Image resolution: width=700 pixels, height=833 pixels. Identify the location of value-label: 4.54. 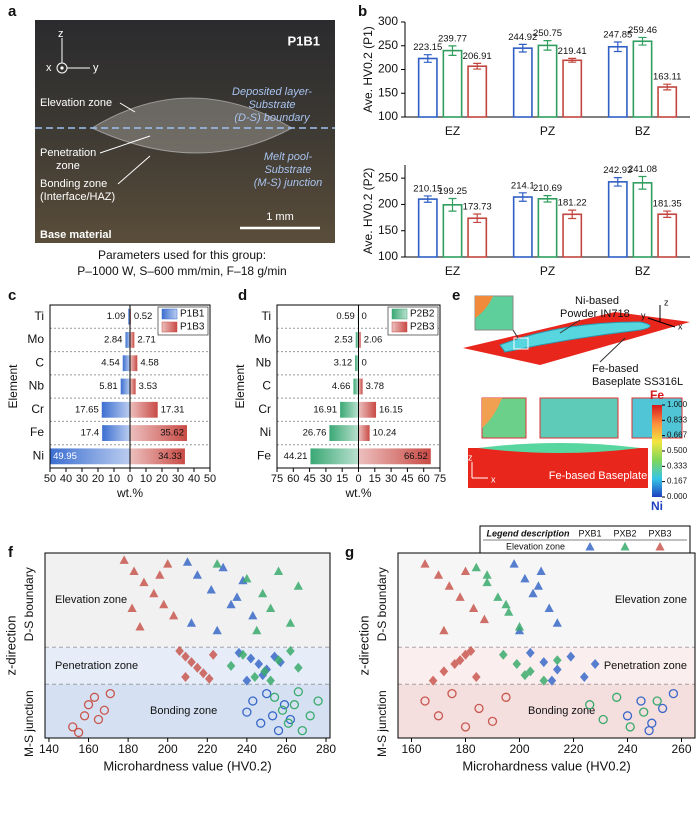
(110, 363).